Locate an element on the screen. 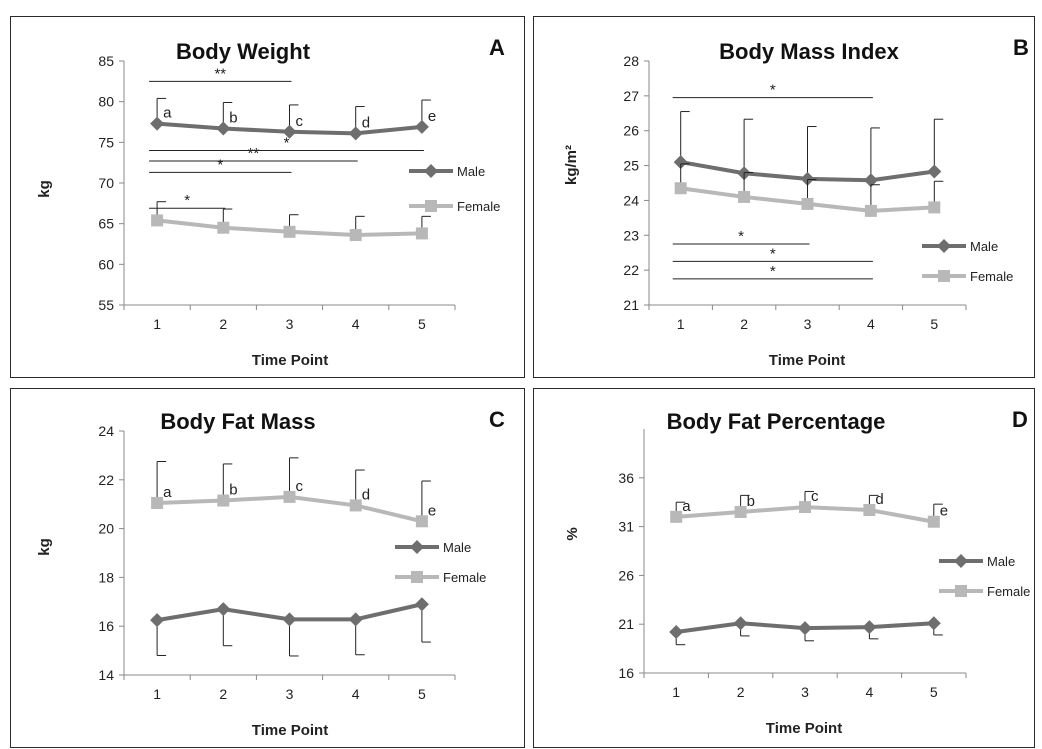 The height and width of the screenshot is (749, 1042). y-tick-label: 60 is located at coordinates (106, 264).